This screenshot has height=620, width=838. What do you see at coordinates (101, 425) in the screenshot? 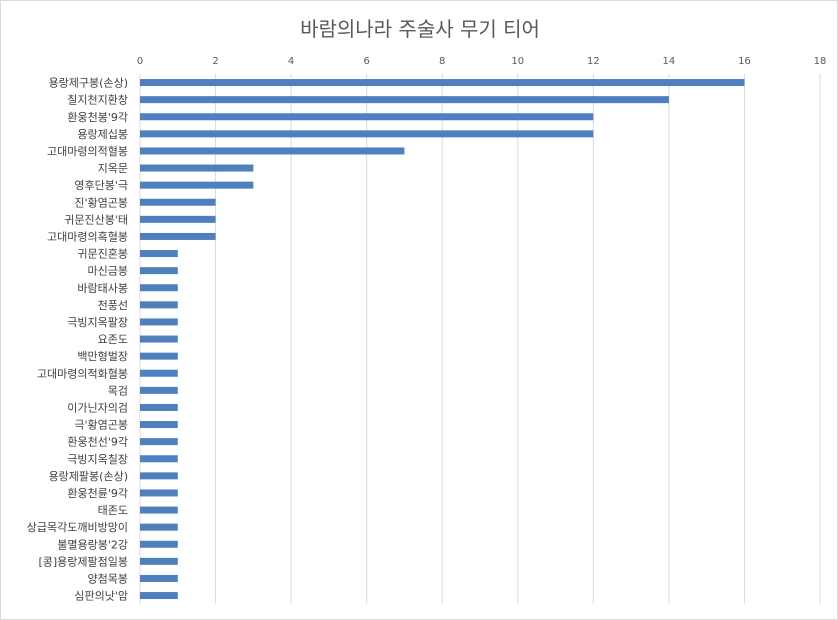
I see `category-label: 극'황염곤봉` at bounding box center [101, 425].